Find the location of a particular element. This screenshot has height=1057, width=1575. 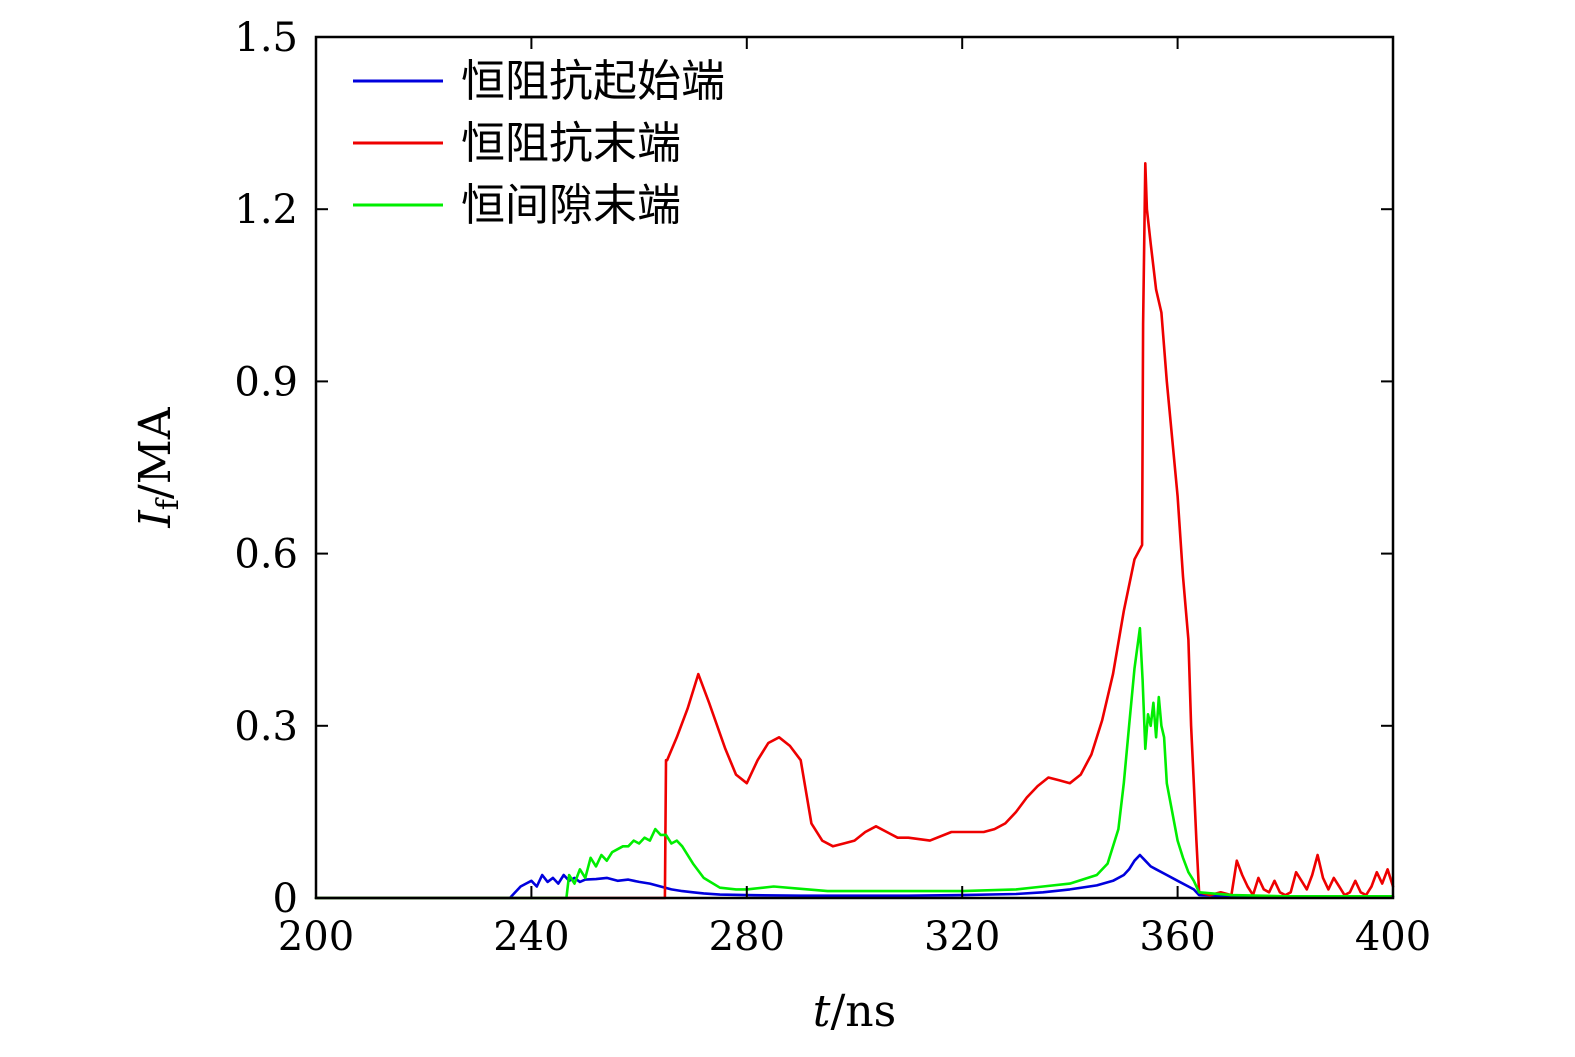

y-tick-label: 0.9 is located at coordinates (266, 382).